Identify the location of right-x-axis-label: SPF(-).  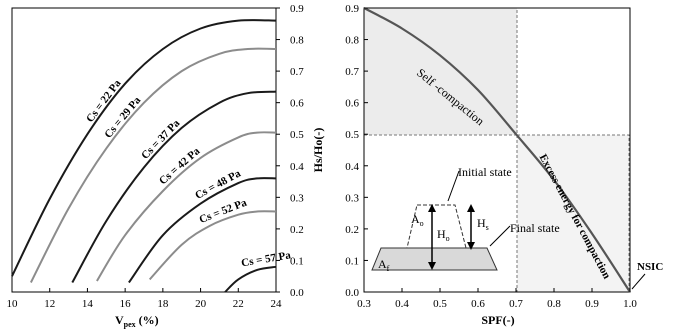
(497, 320).